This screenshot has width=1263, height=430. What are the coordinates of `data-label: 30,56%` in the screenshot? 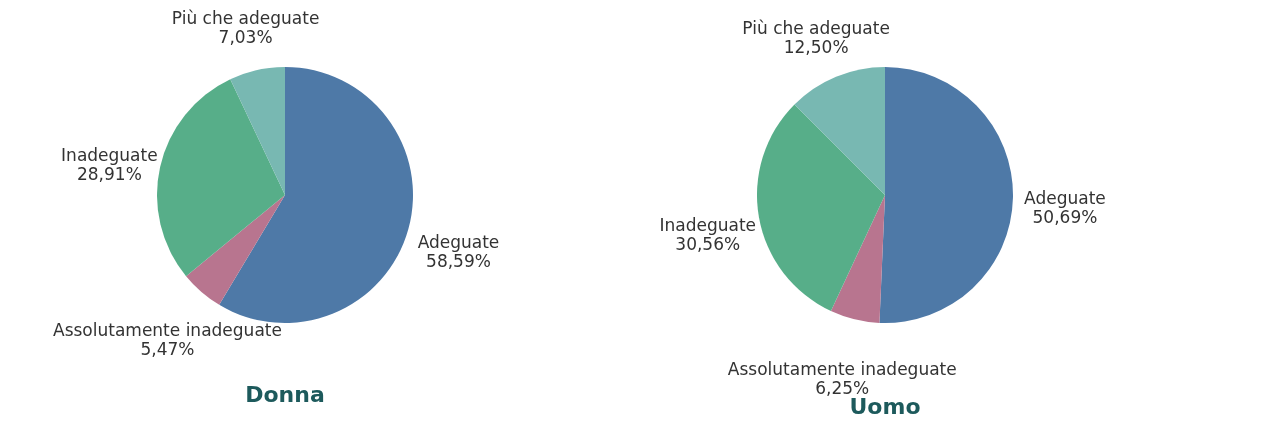 It's located at (708, 244).